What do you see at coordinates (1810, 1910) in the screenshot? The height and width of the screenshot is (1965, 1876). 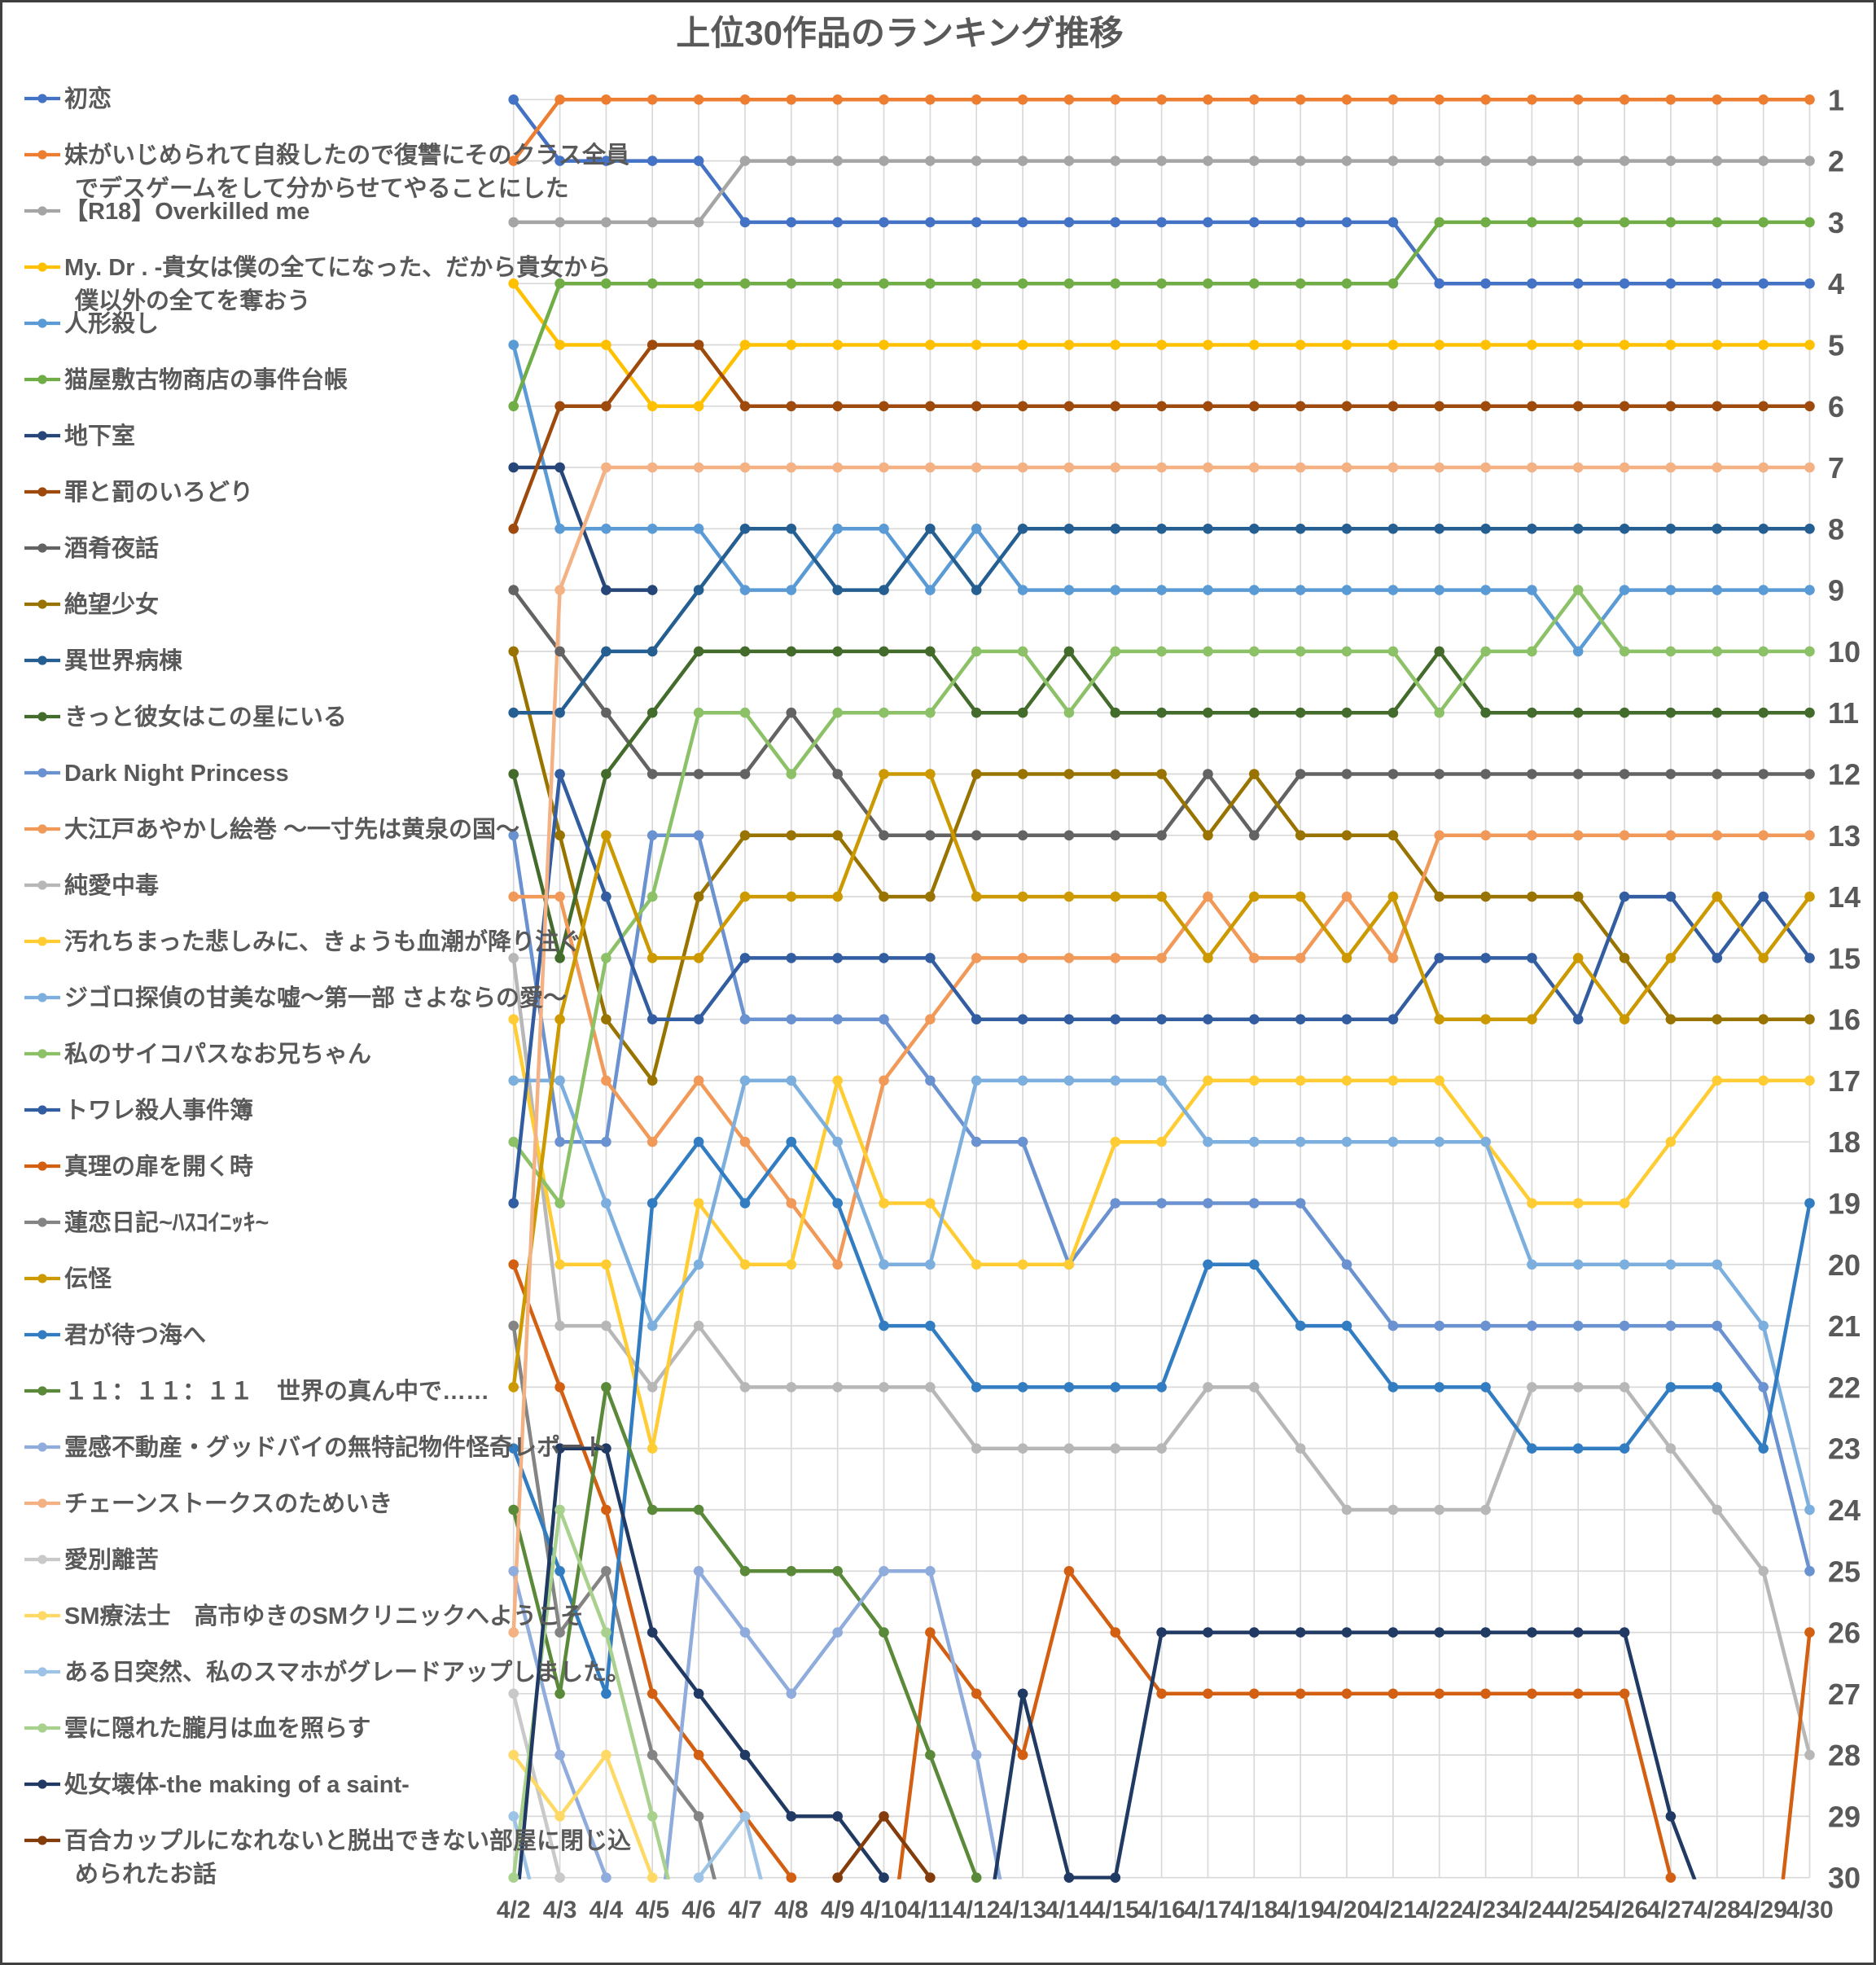 I see `svg-text: 4/30` at bounding box center [1810, 1910].